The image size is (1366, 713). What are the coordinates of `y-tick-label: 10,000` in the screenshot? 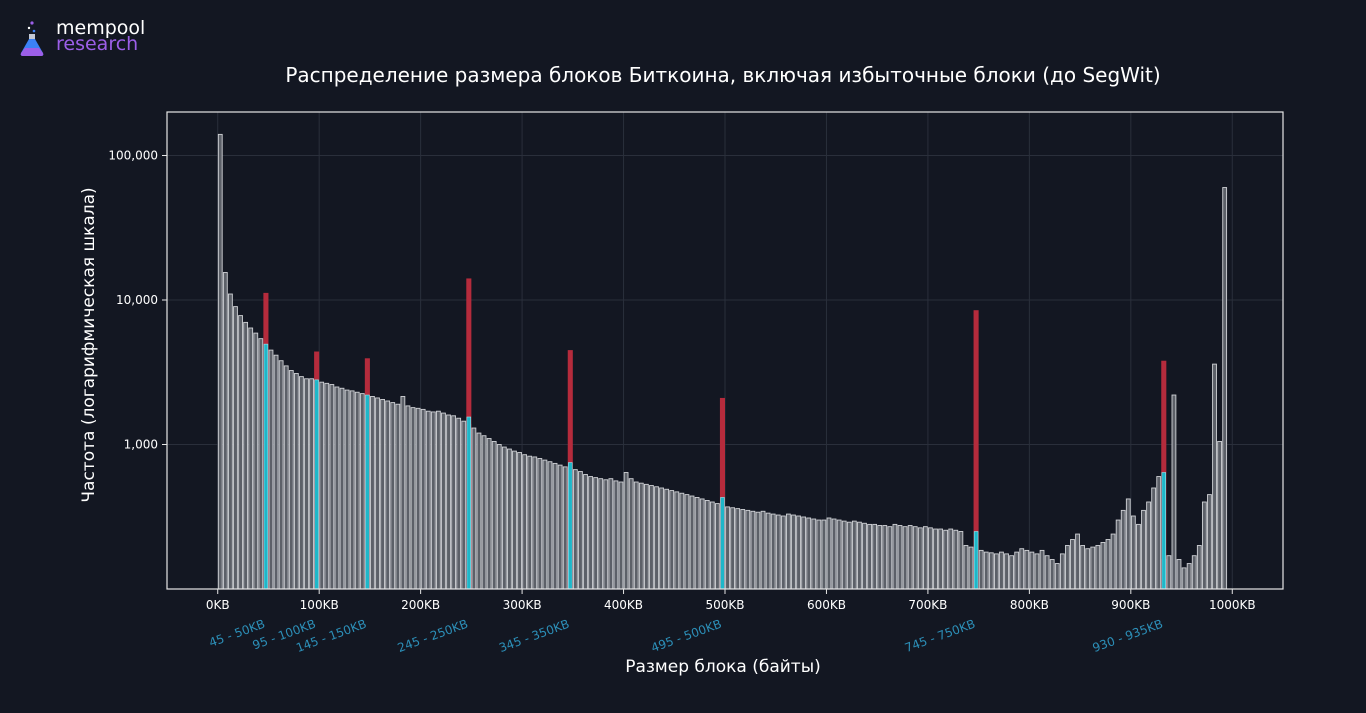 It's located at (137, 300).